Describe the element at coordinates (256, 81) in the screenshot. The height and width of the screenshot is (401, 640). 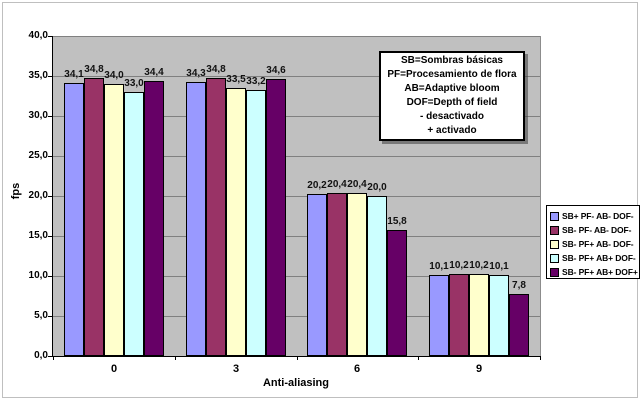
I see `bar-value-label: 33,2` at that location.